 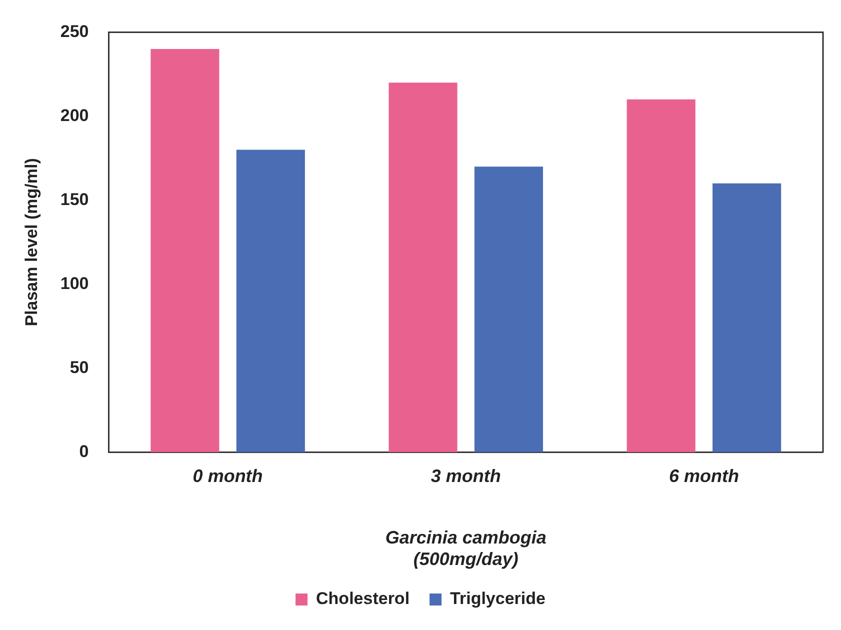 What do you see at coordinates (74, 283) in the screenshot?
I see `y-tick-label: 100` at bounding box center [74, 283].